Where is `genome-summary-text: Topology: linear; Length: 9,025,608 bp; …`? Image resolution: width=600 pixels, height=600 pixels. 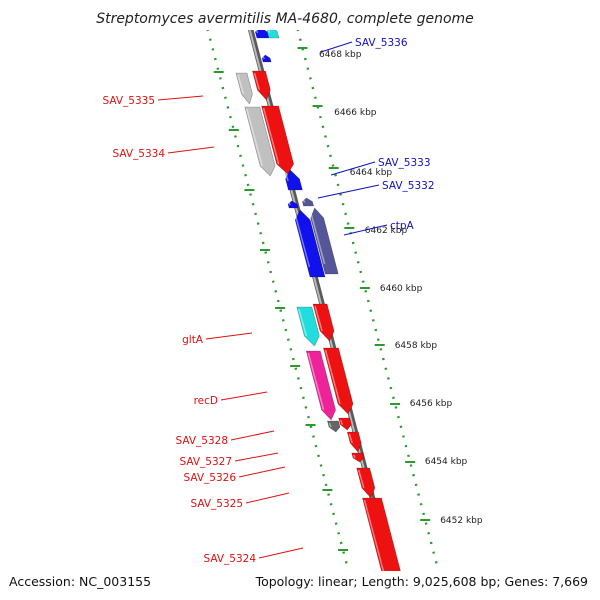 genome-summary-text: Topology: linear; Length: 9,025,608 bp; … is located at coordinates (421, 581).